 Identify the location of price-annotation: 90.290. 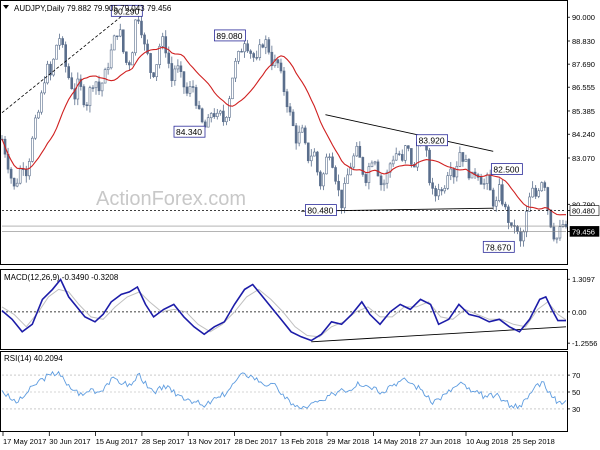
(126, 10).